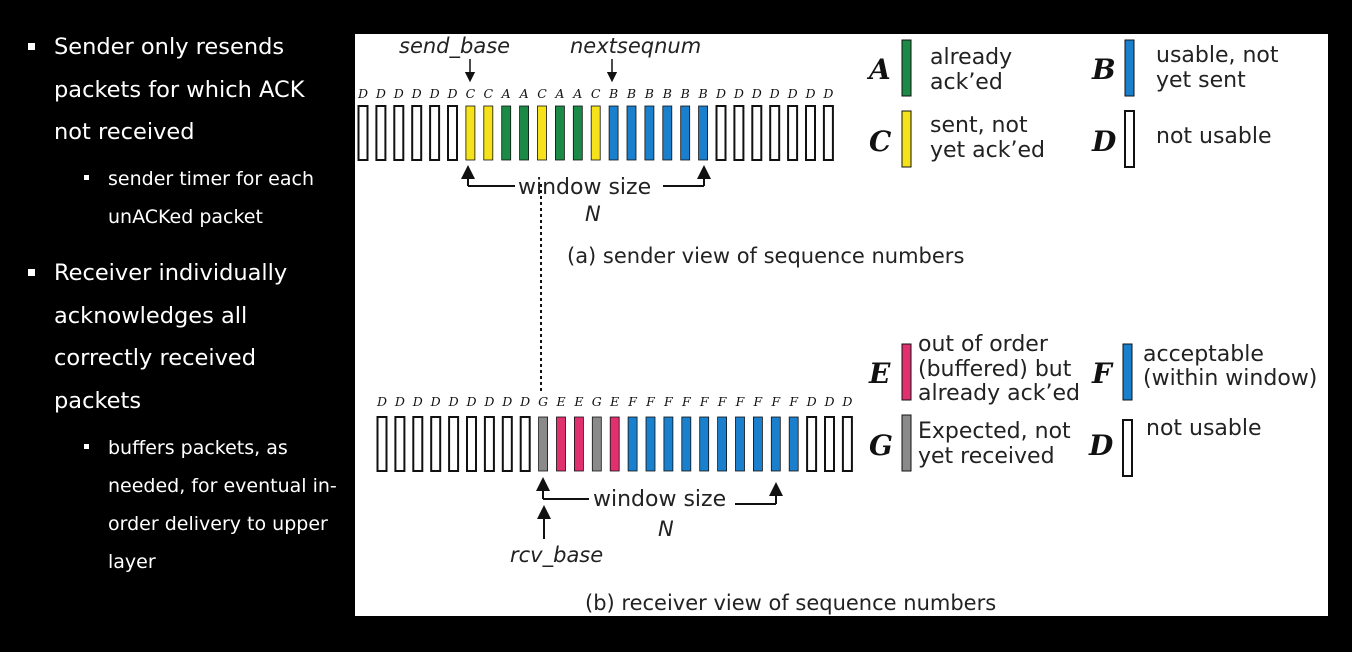 The image size is (1352, 652). I want to click on legend-item-d-receiver: D not usable, so click(1175, 446).